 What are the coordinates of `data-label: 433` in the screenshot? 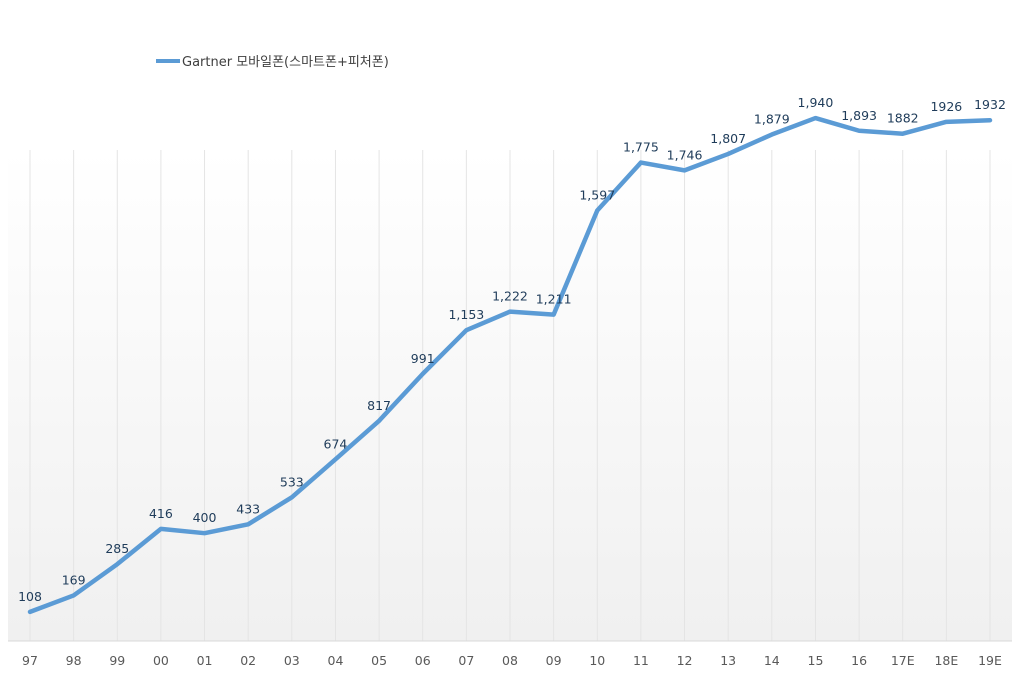 It's located at (248, 508).